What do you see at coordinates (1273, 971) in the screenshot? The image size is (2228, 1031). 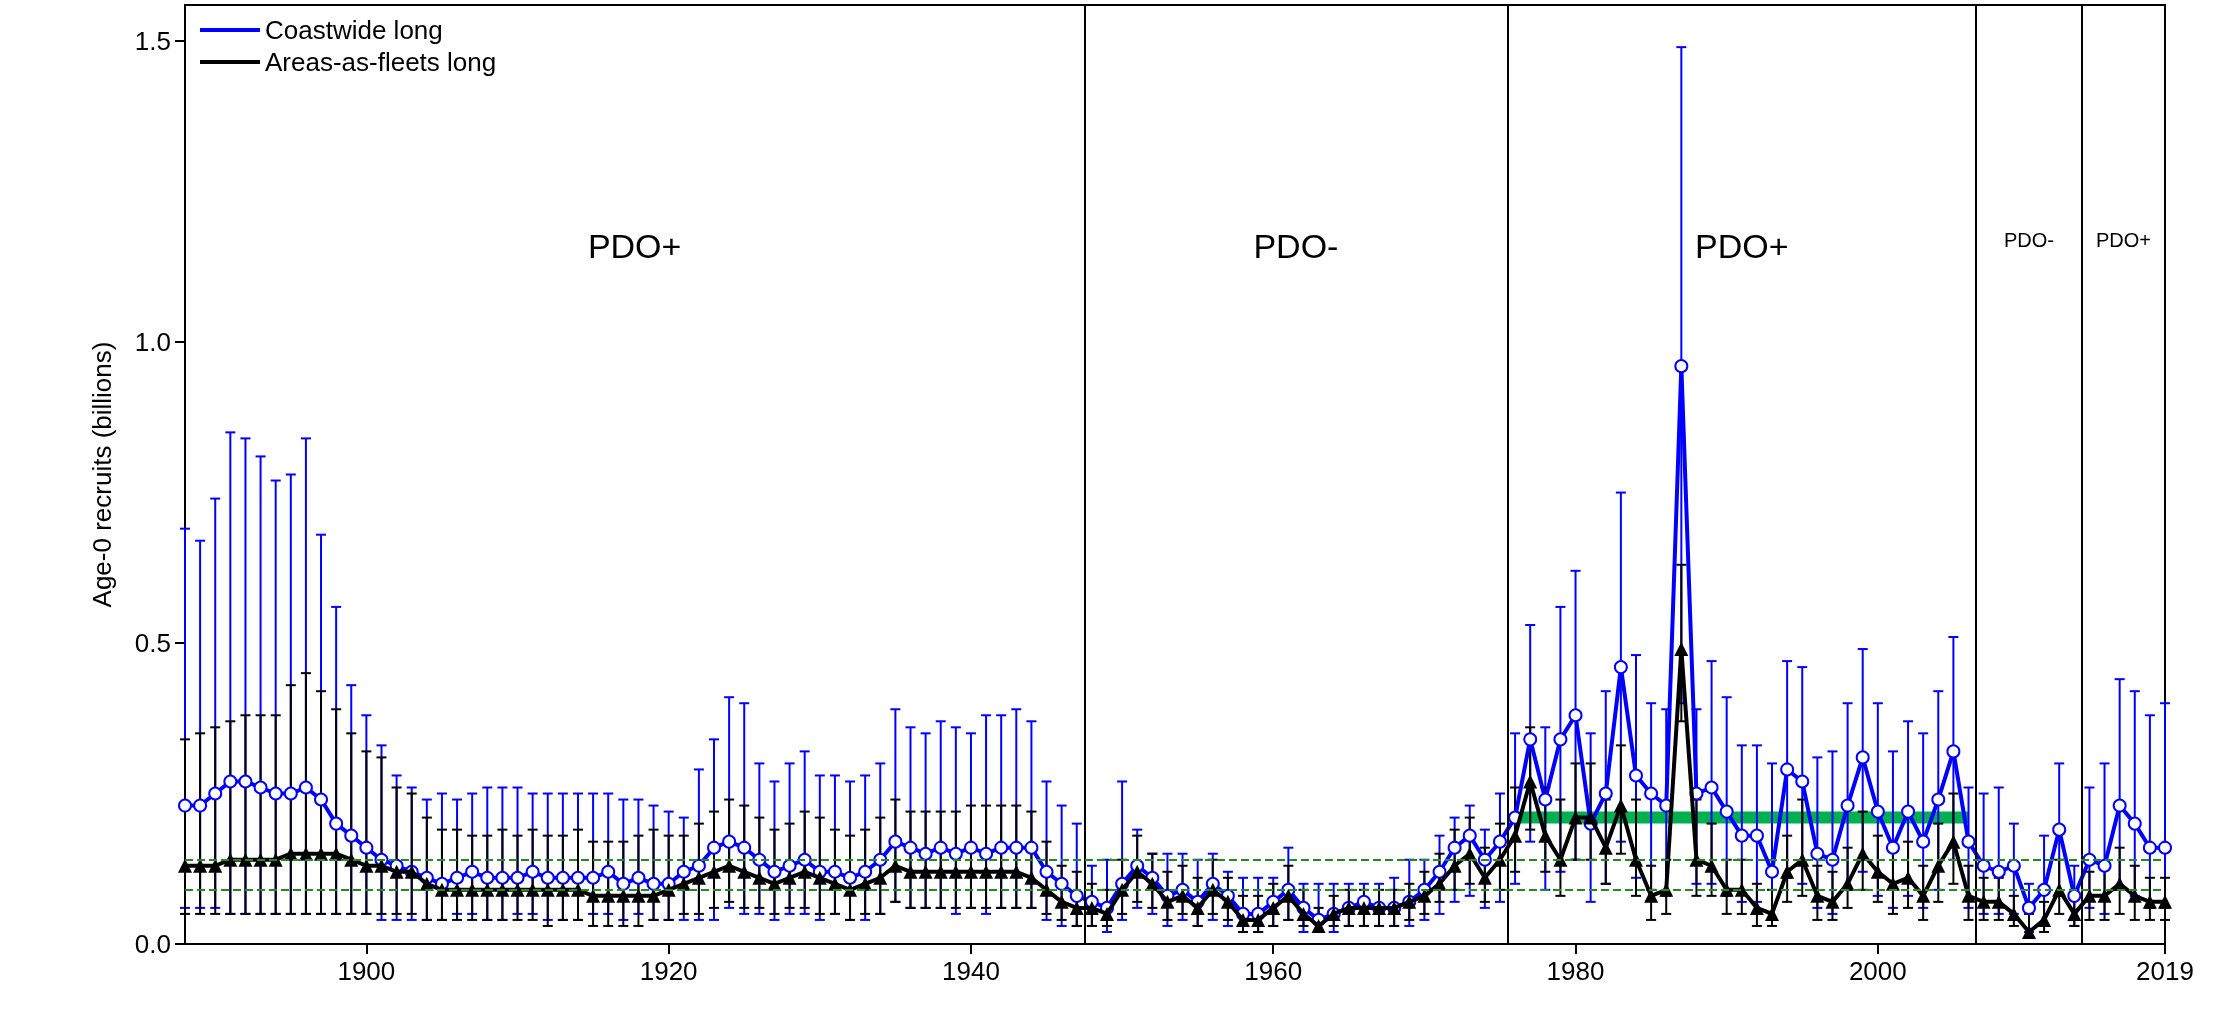 I see `x-tick-label: 1960` at bounding box center [1273, 971].